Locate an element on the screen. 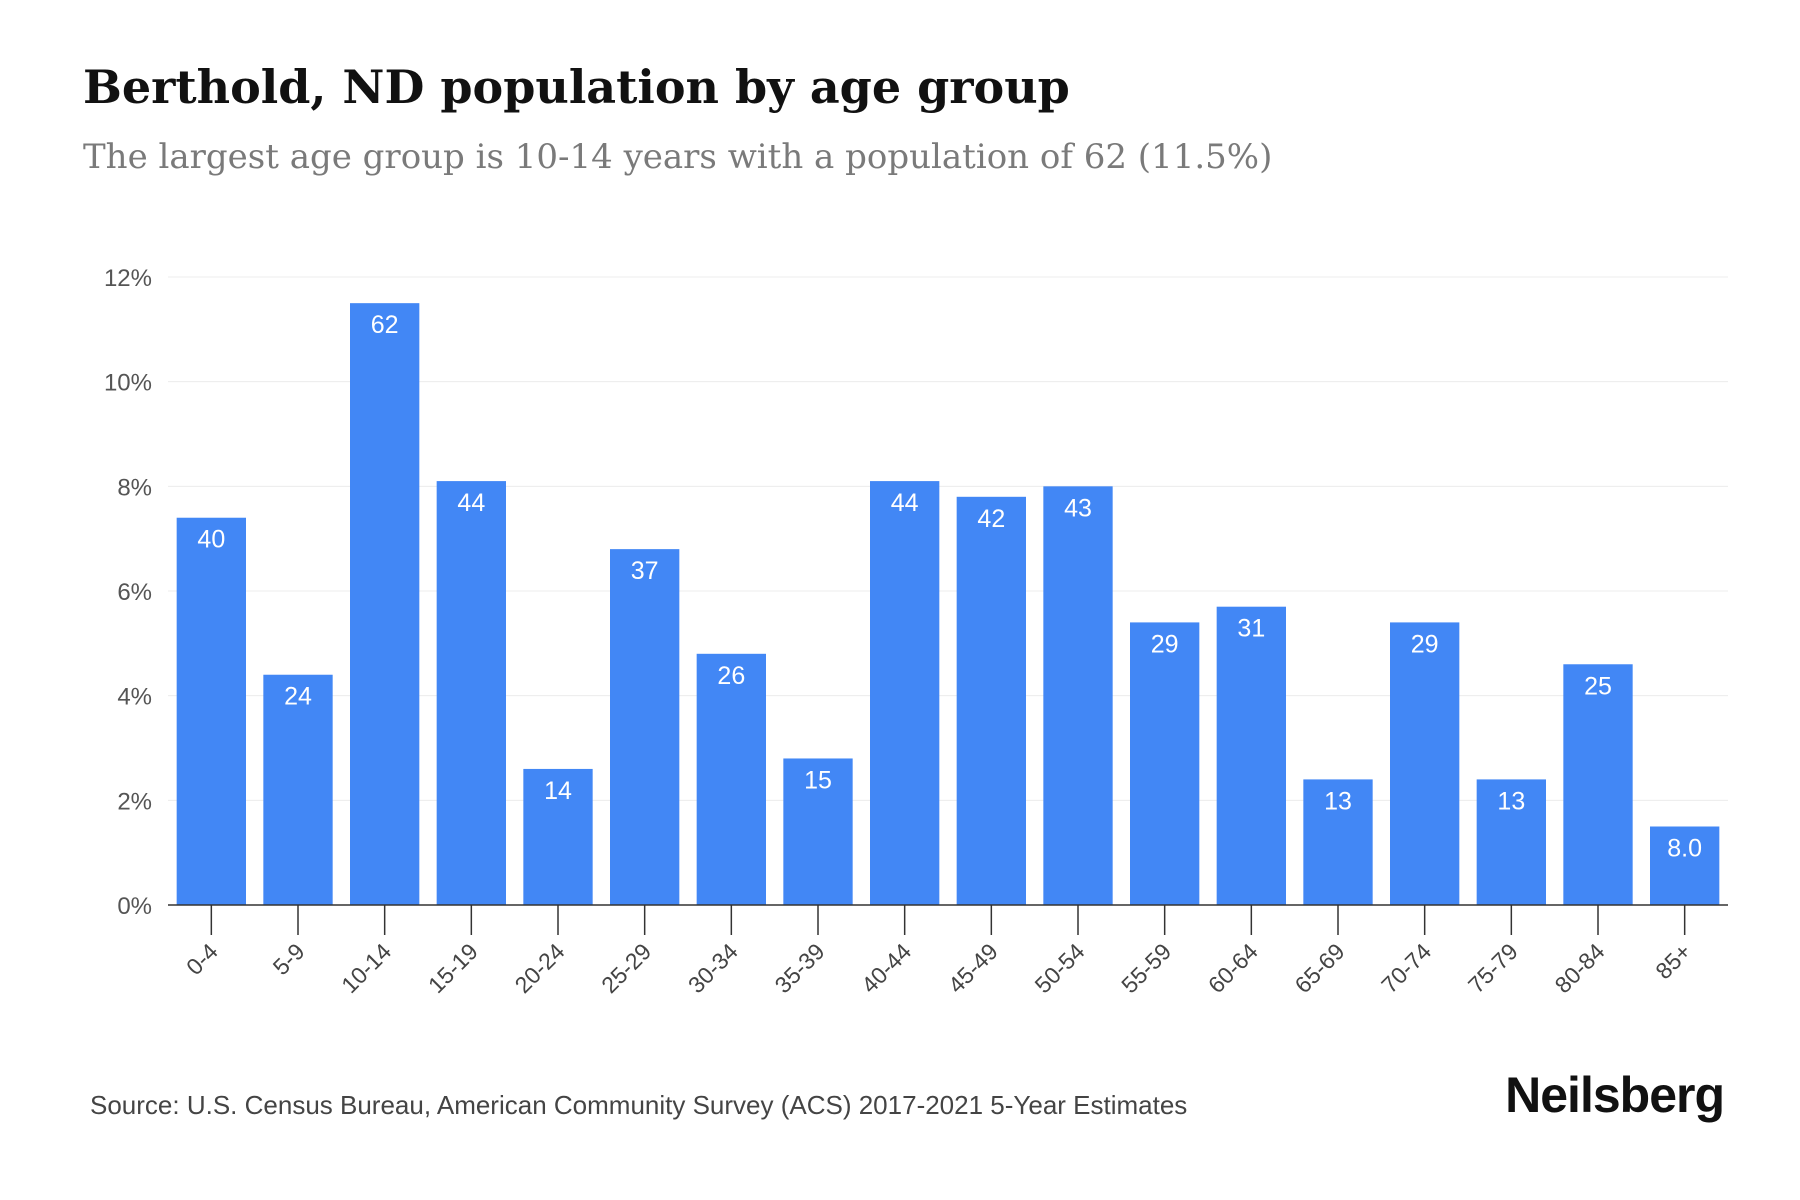  x-tick-label: 45-49 is located at coordinates (973, 968).